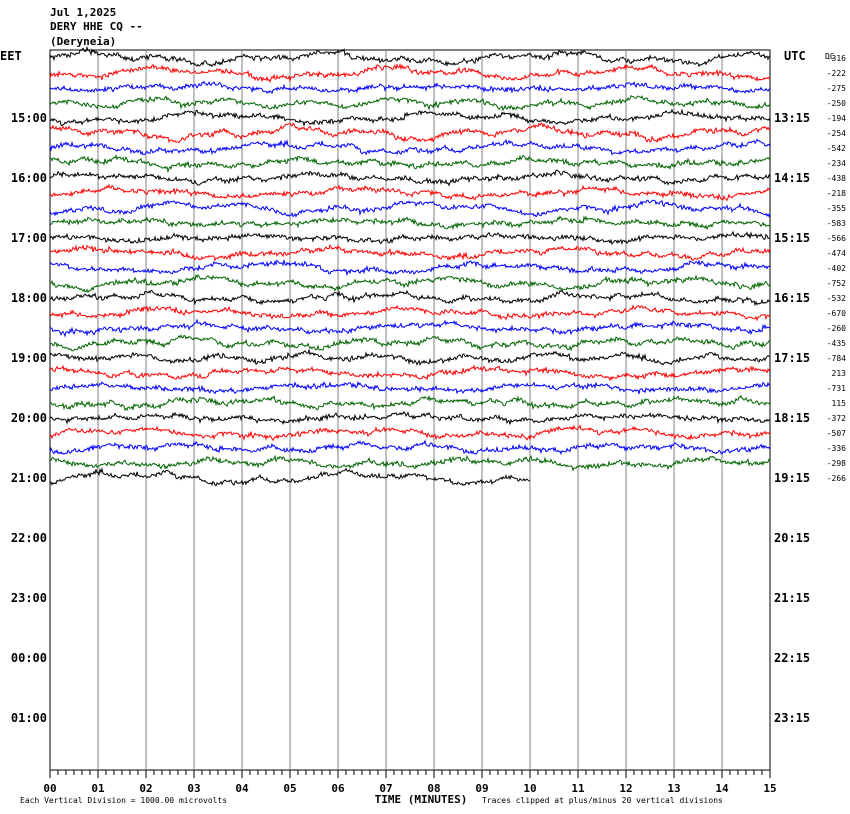 The width and height of the screenshot is (850, 814). I want to click on x-tick-label: 07, so click(385, 788).